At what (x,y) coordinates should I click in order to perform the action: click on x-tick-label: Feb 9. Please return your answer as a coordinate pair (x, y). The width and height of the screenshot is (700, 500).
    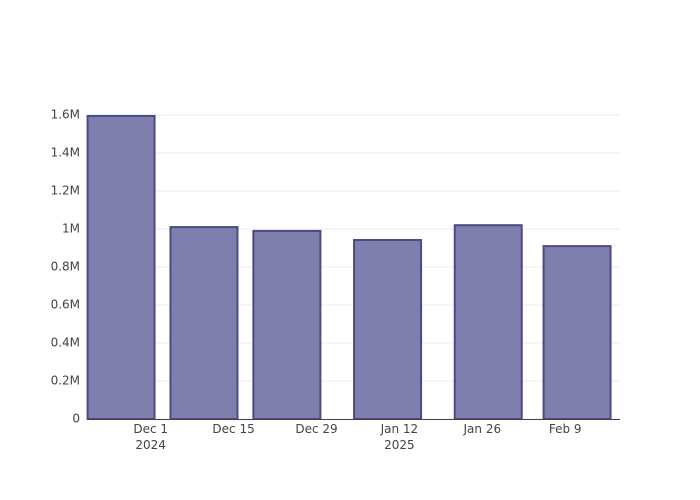
    Looking at the image, I should click on (565, 429).